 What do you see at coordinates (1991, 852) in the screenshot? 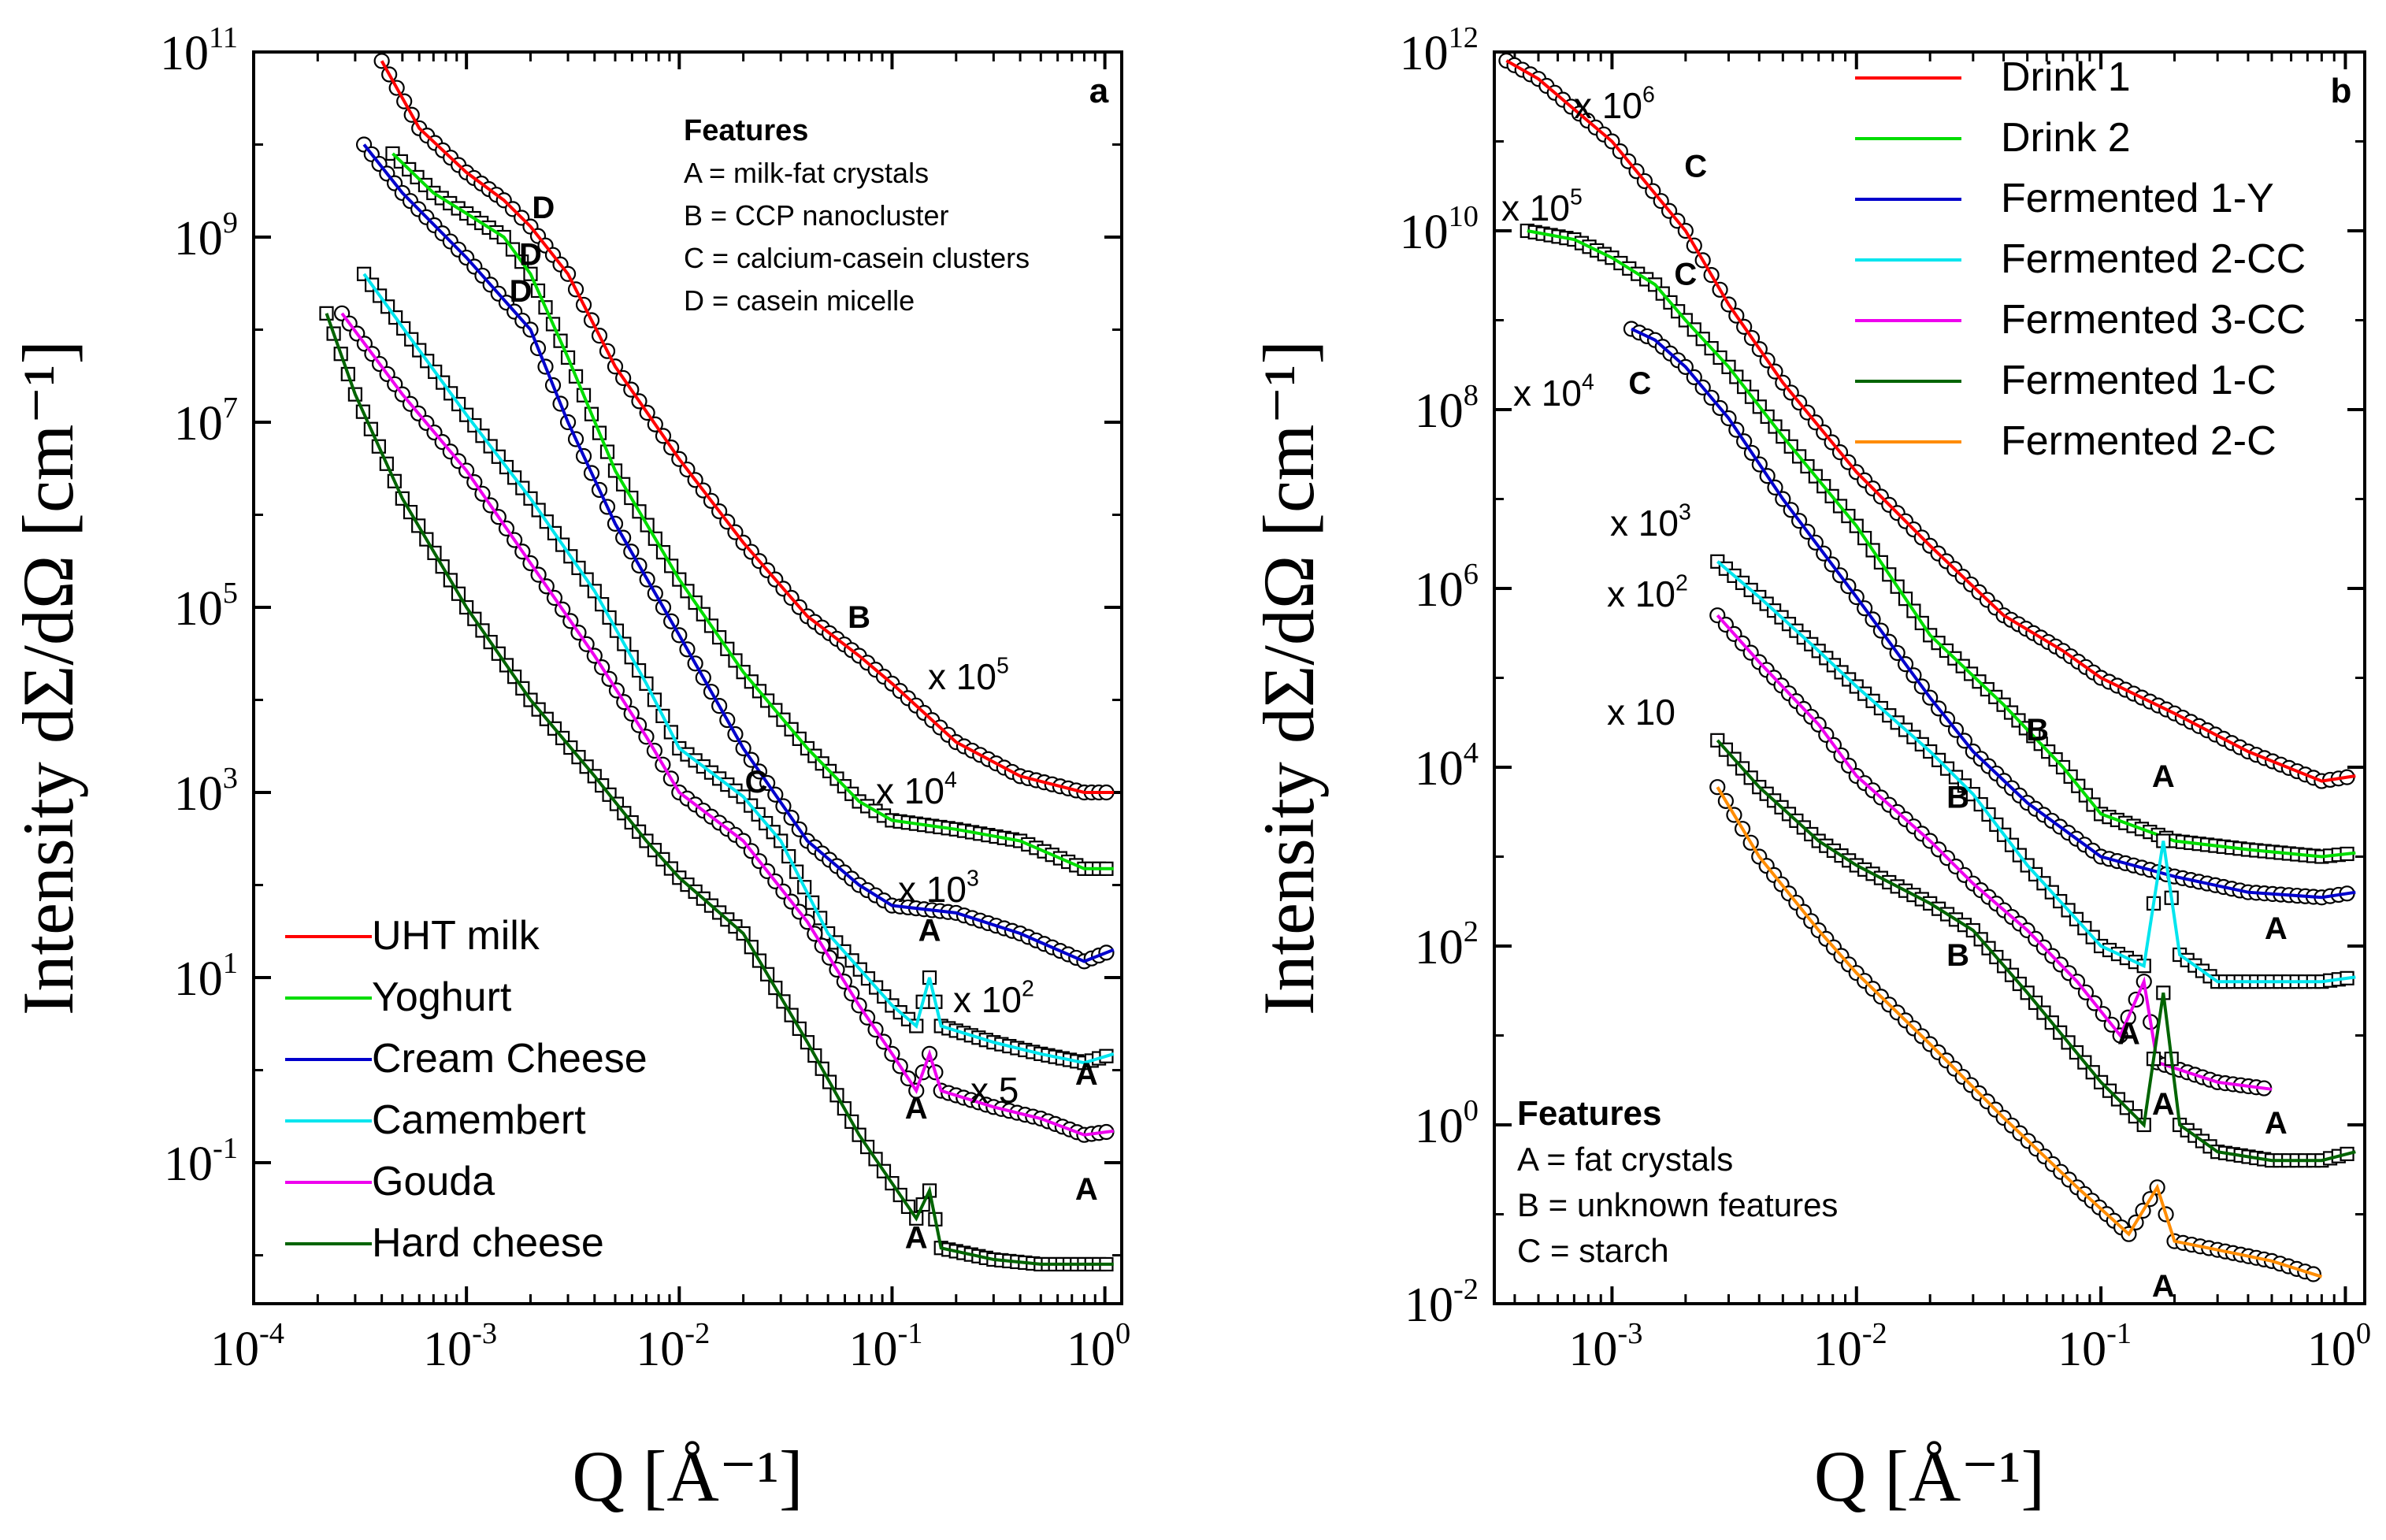
I see `series-markers` at bounding box center [1991, 852].